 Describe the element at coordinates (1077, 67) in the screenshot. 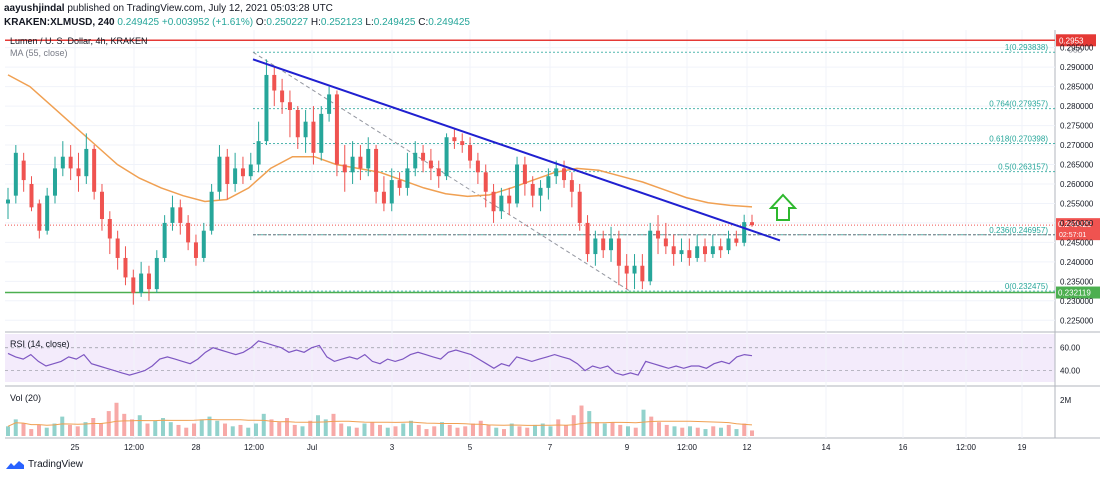

I see `y-tick-label: 0.290000` at that location.